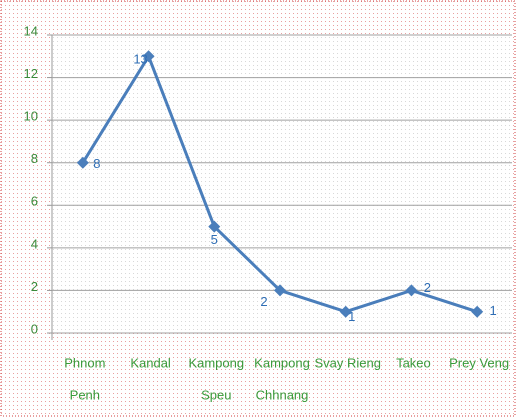 This screenshot has height=417, width=516. I want to click on x-tick-label: Prey Veng, so click(479, 362).